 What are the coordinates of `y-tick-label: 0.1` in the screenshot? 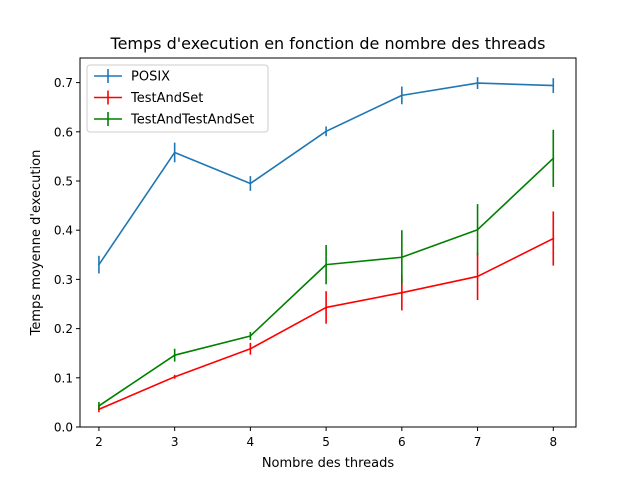 It's located at (63, 378).